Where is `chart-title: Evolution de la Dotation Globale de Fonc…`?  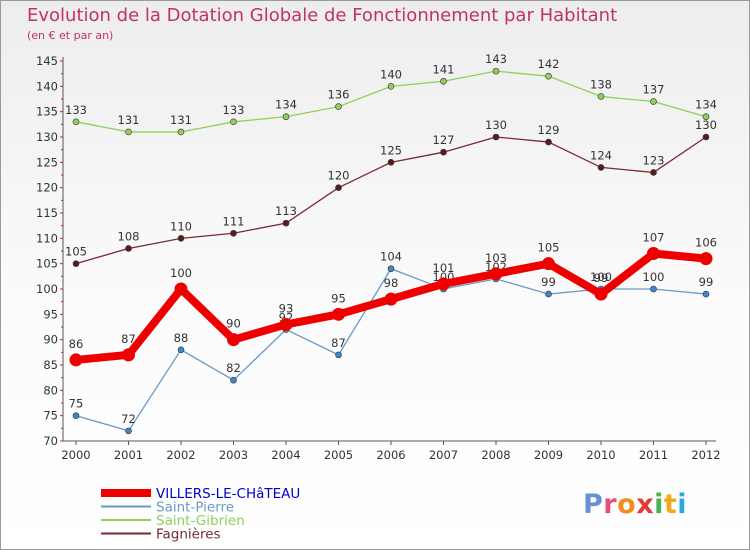
chart-title: Evolution de la Dotation Globale de Fonc… is located at coordinates (322, 15).